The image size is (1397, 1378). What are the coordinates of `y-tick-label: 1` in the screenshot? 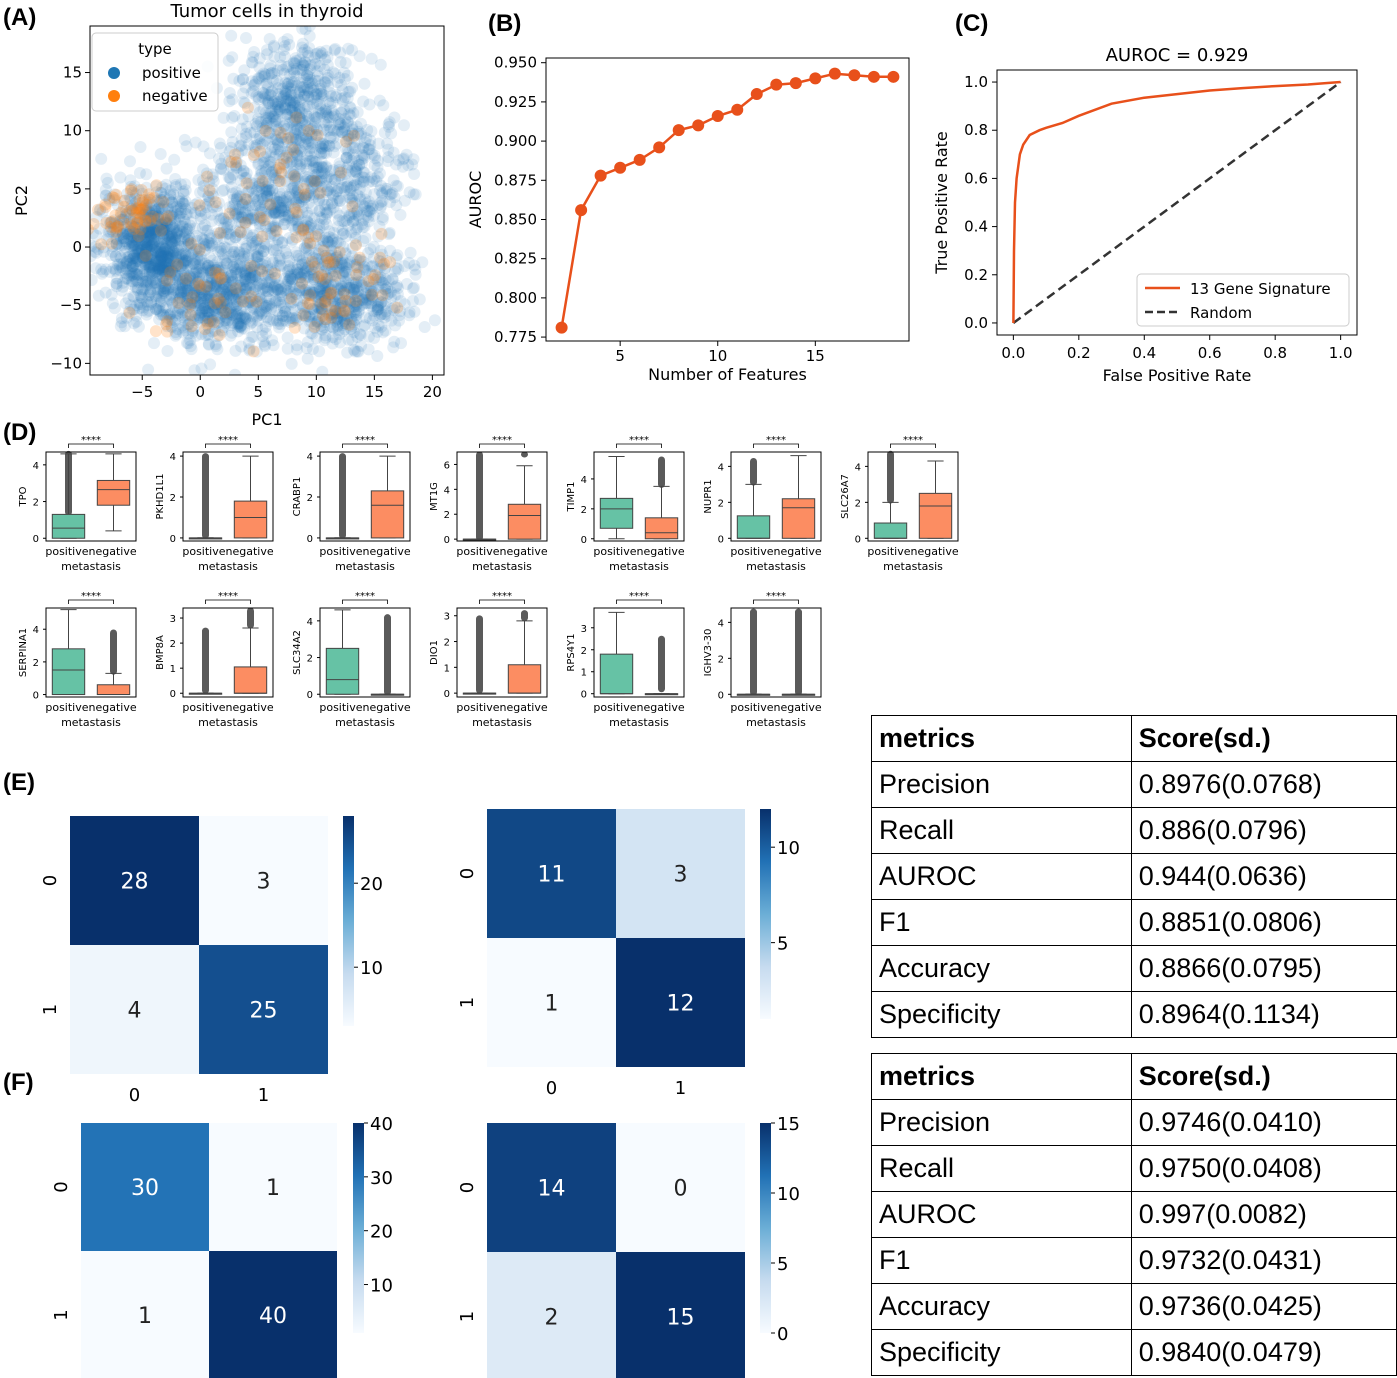 It's located at (467, 1316).